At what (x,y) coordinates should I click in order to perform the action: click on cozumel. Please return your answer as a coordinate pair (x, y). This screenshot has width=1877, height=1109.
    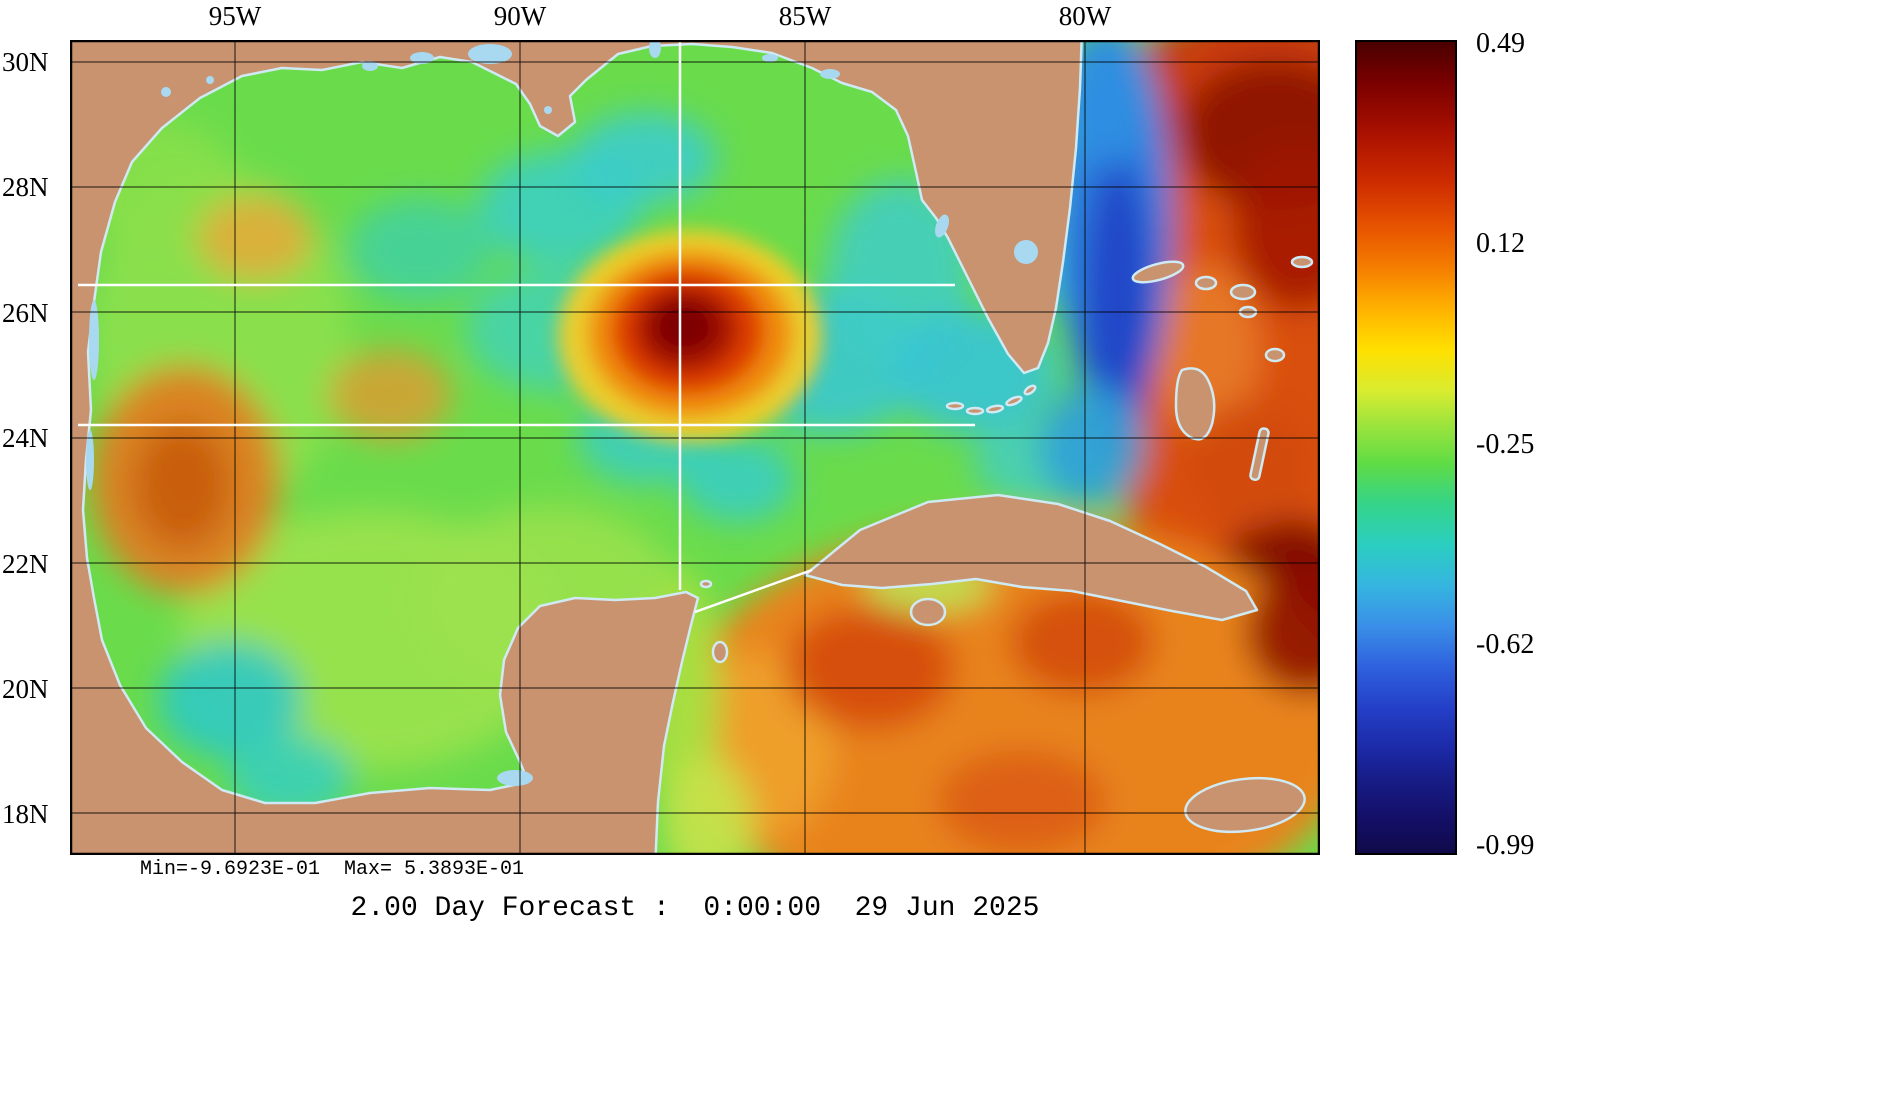
    Looking at the image, I should click on (720, 652).